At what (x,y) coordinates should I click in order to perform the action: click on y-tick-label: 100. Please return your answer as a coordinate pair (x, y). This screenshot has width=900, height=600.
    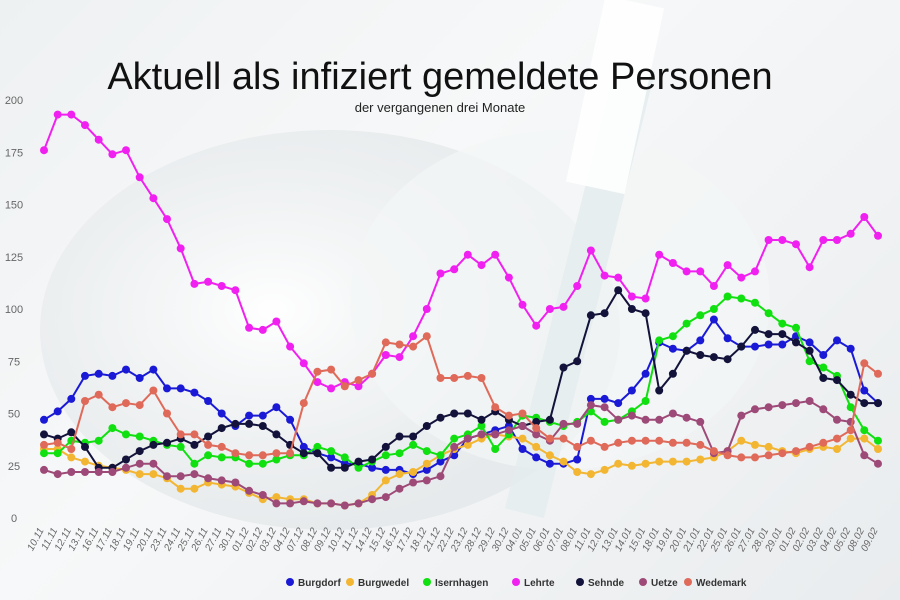
    Looking at the image, I should click on (14, 310).